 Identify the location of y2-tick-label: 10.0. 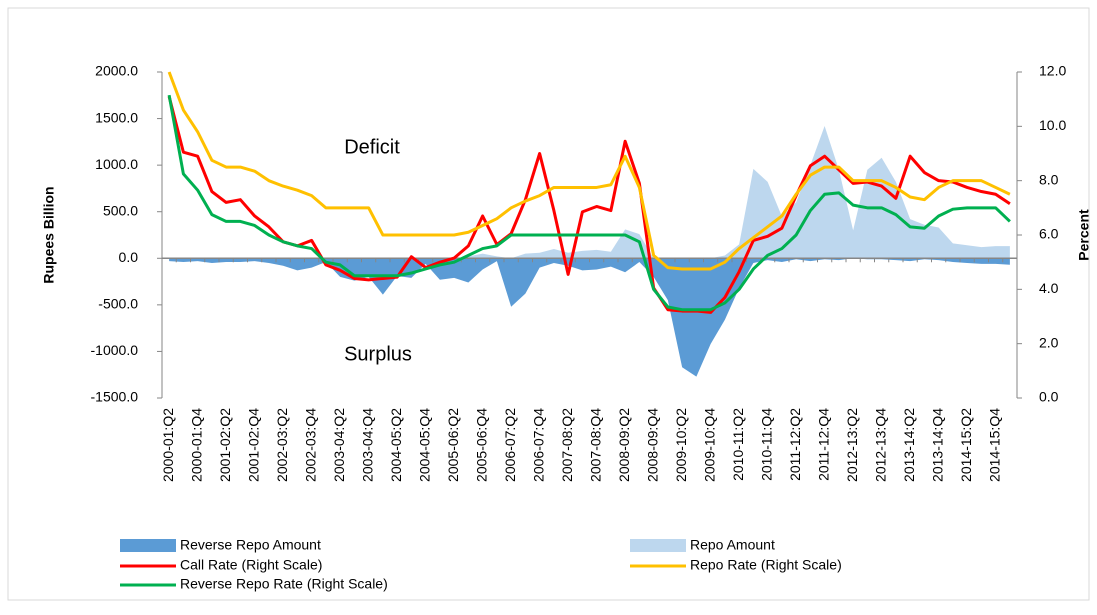
(1052, 125).